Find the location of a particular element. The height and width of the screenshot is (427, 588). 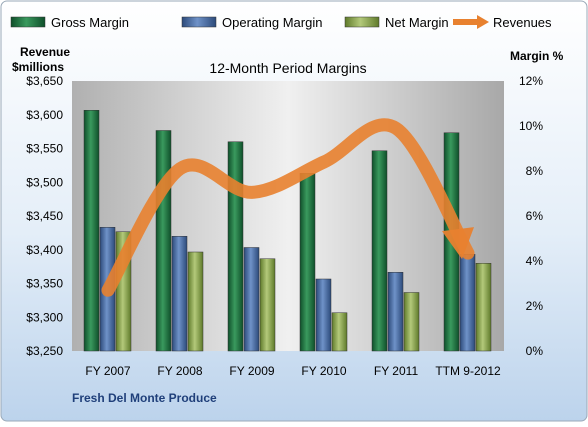

legend-label: Net Margin is located at coordinates (417, 22).